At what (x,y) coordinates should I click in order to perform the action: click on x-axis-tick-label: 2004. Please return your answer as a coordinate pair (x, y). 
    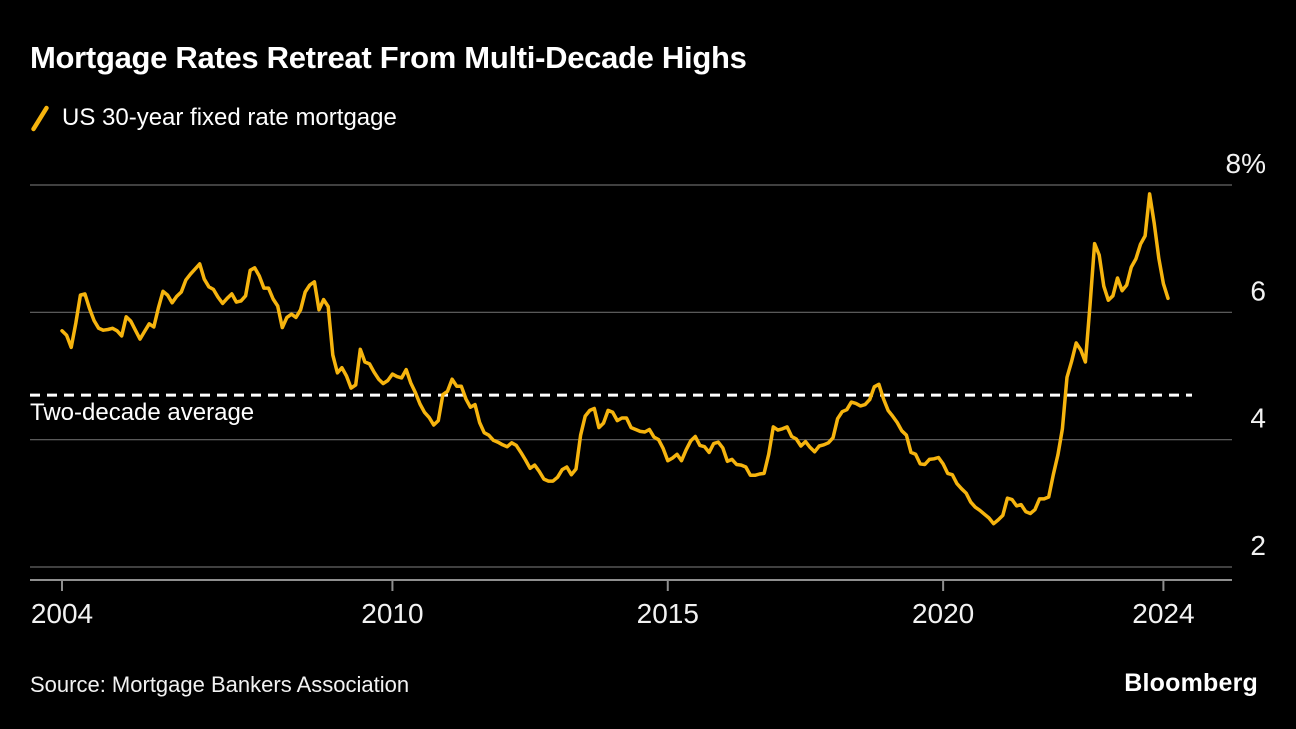
    Looking at the image, I should click on (62, 613).